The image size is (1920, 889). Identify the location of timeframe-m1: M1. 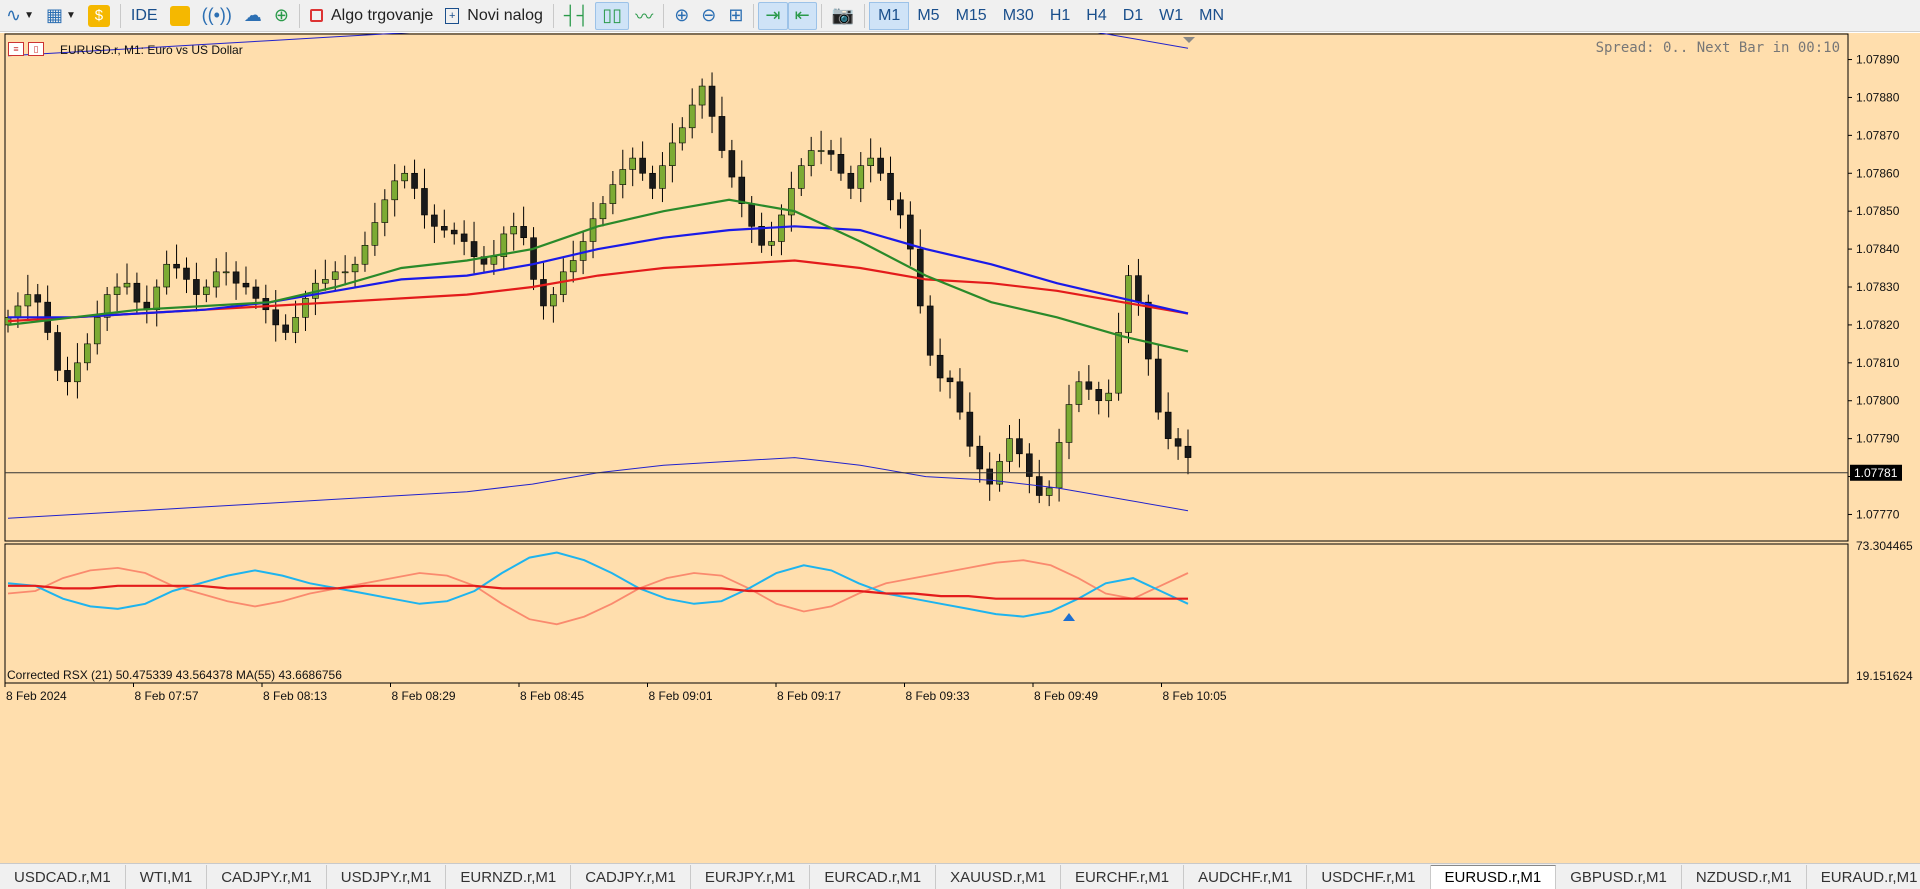
(889, 15).